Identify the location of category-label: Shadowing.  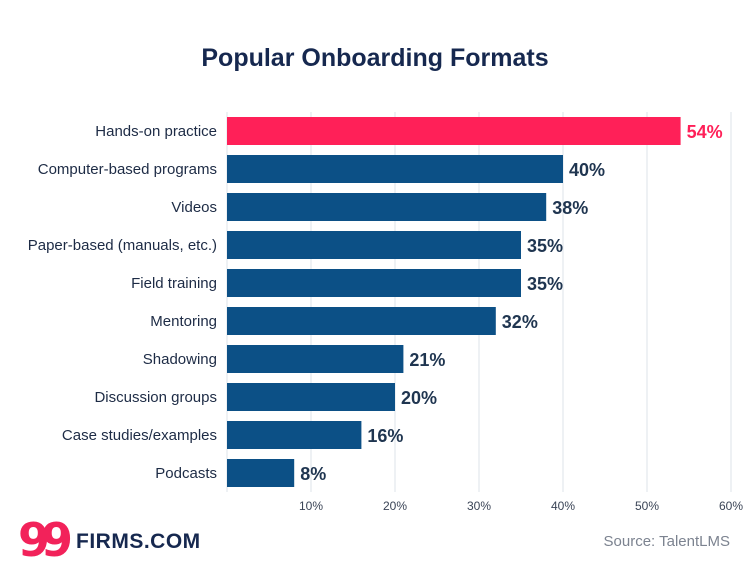
(180, 359).